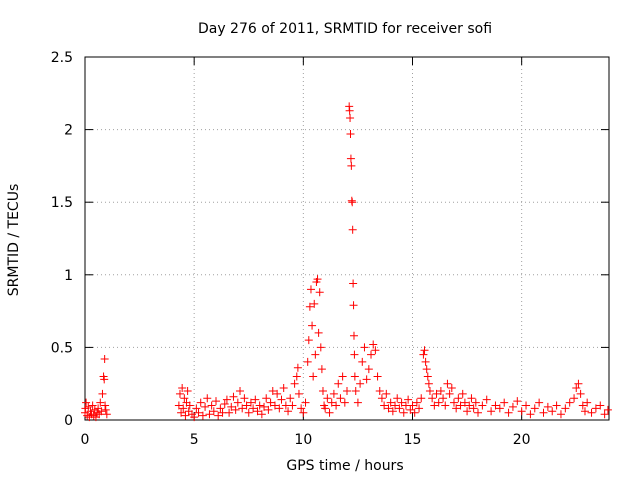 This screenshot has height=480, width=640. I want to click on x-tick-label: 10, so click(303, 440).